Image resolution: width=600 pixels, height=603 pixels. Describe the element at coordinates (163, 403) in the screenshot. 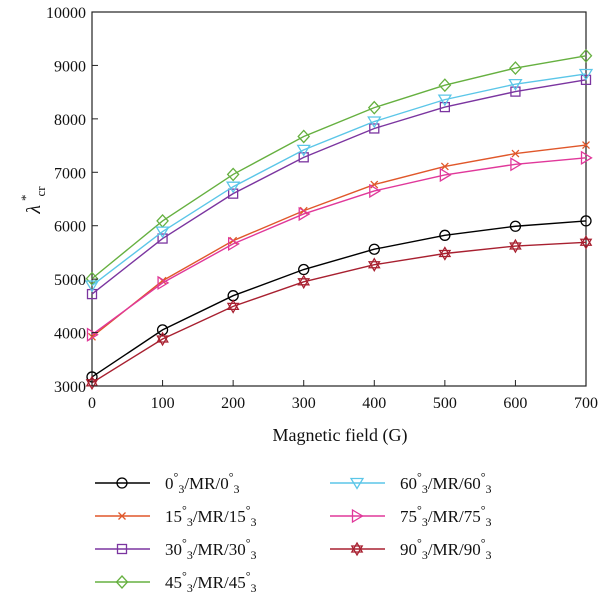

I see `x-tick-label: 100` at that location.